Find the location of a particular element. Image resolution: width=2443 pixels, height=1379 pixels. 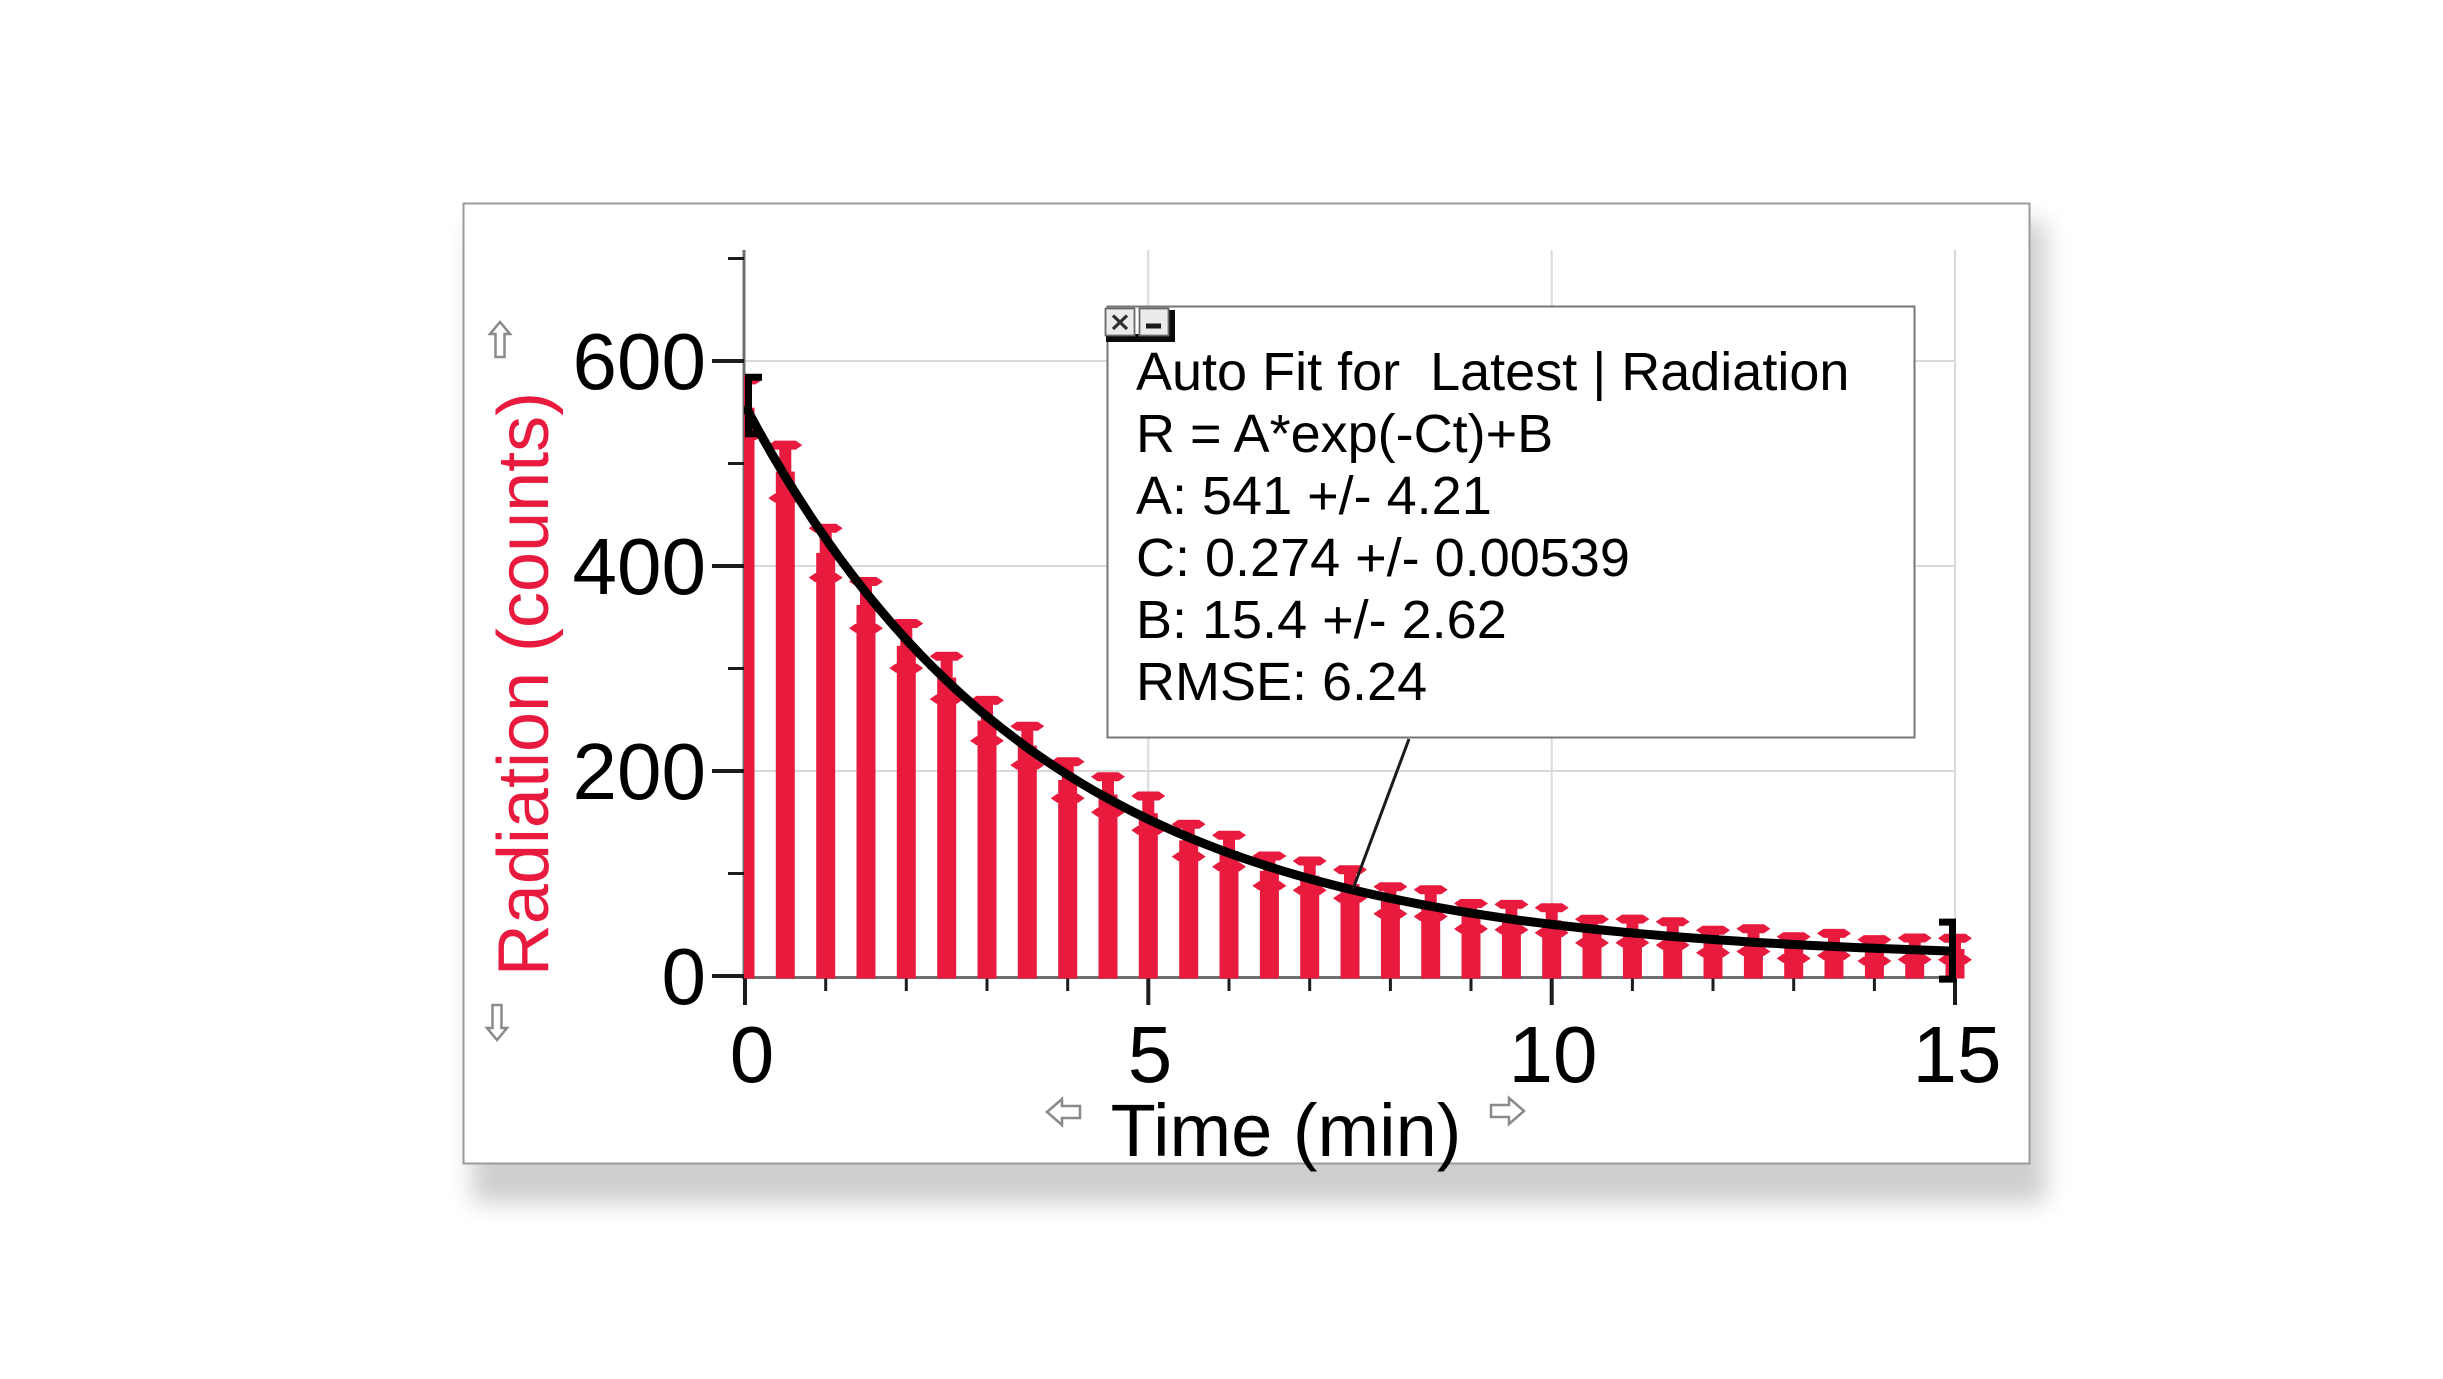

svg-text: 10 is located at coordinates (1553, 1054).